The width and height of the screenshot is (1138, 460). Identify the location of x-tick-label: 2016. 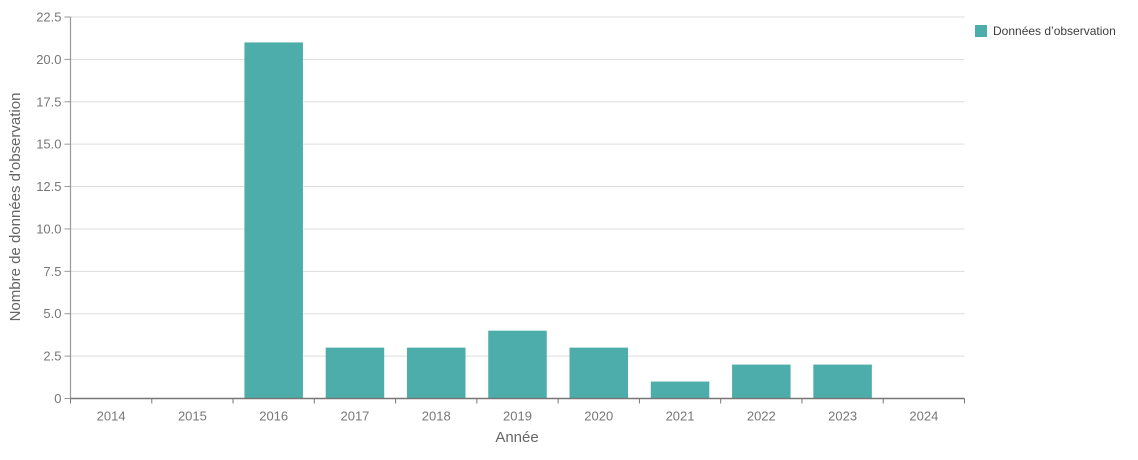
(273, 416).